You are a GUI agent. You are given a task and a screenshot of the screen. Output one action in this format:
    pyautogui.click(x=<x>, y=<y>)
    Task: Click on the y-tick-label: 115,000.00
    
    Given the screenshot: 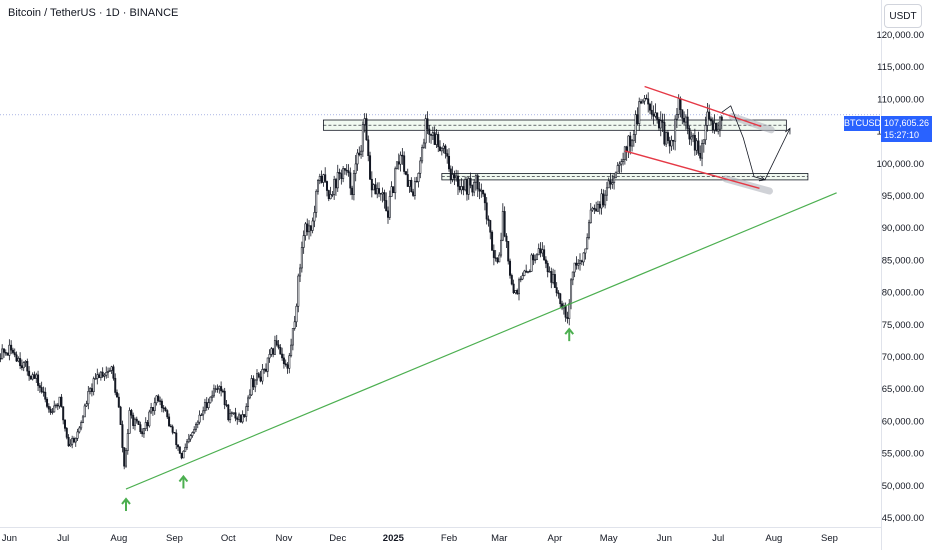 What is the action you would take?
    pyautogui.click(x=900, y=67)
    